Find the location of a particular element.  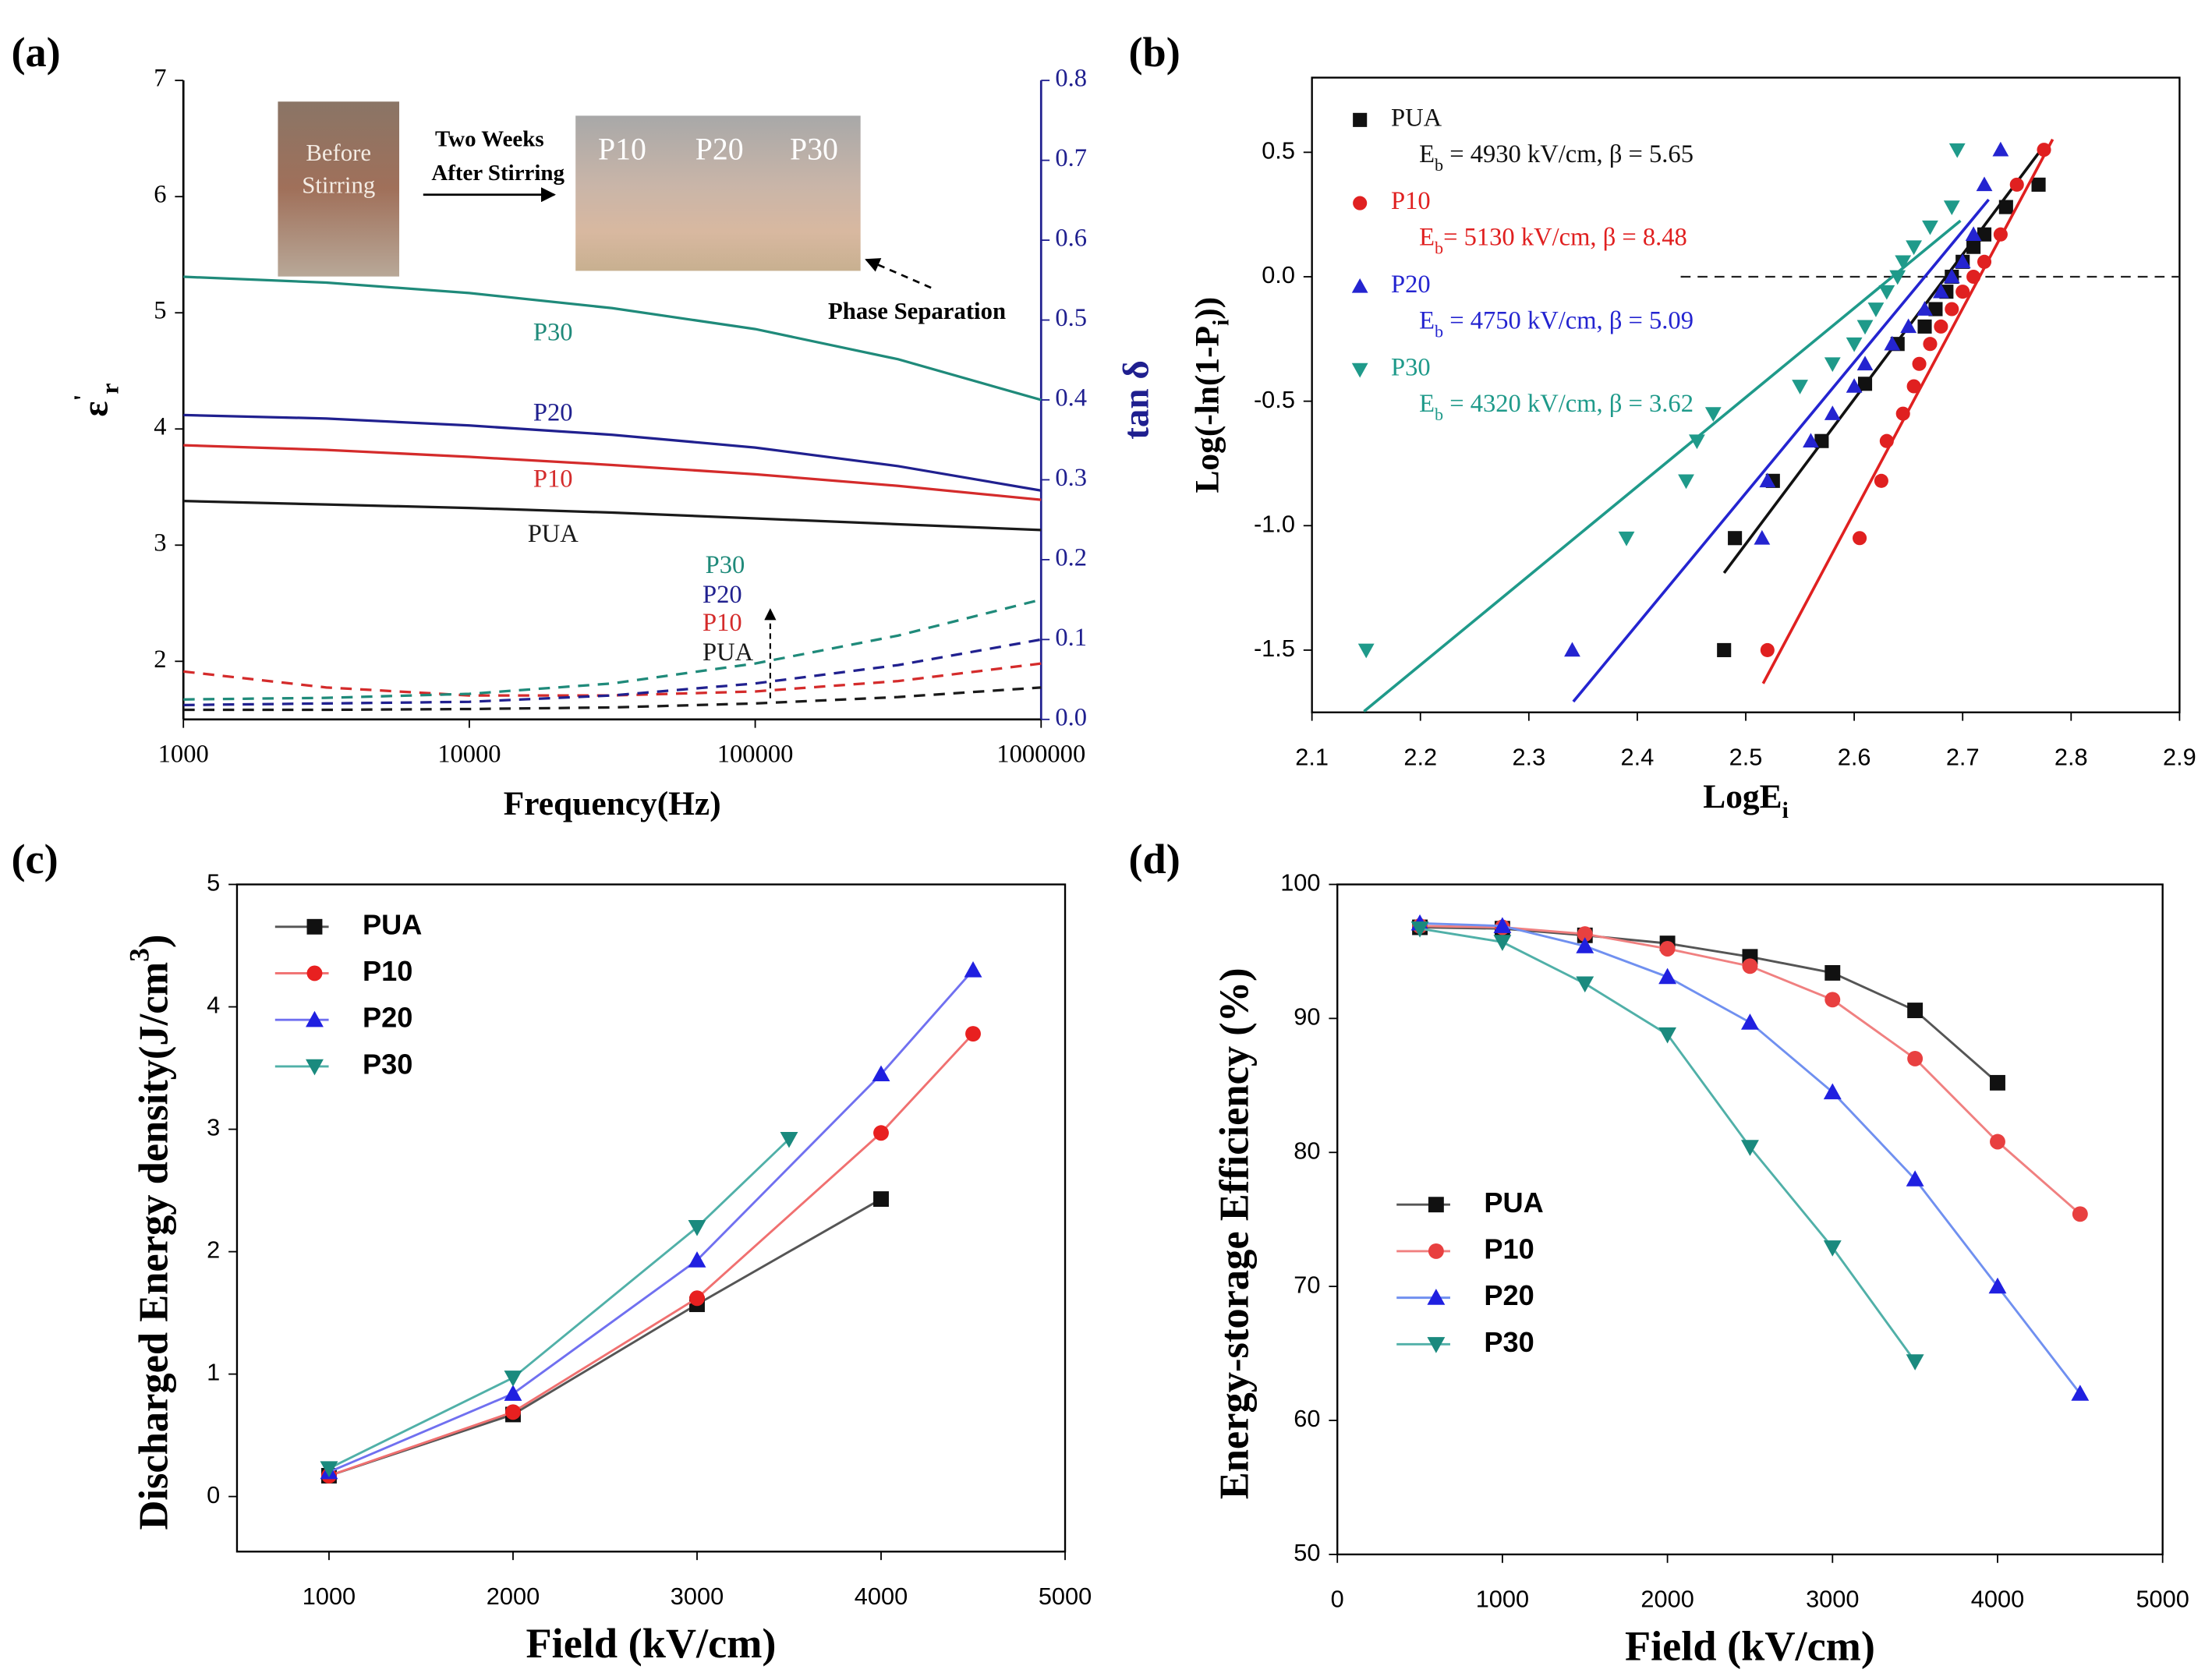

photo-after is located at coordinates (718, 193).